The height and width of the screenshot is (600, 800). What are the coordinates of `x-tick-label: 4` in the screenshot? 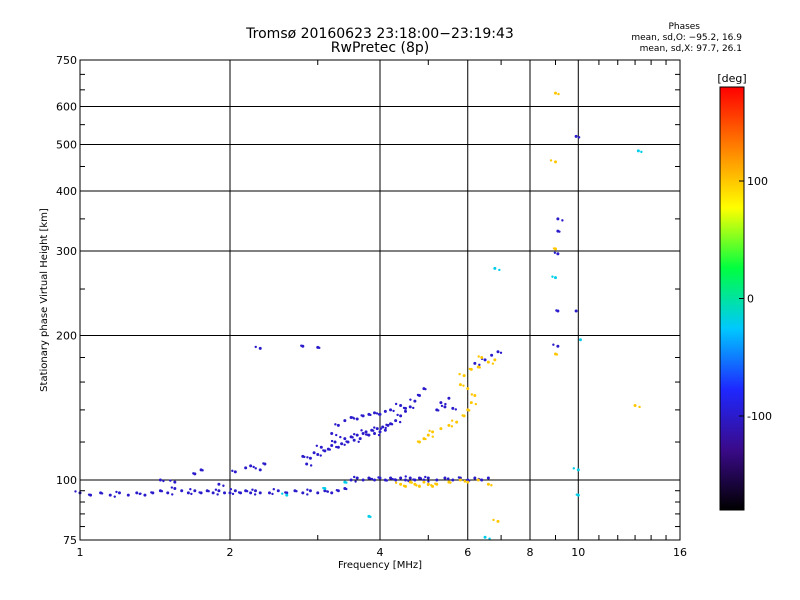 It's located at (380, 552).